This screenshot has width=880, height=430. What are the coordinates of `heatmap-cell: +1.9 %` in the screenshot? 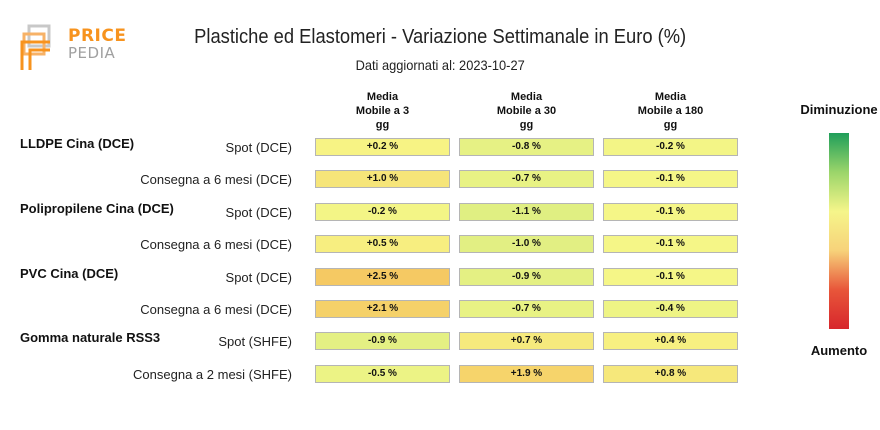 It's located at (526, 373).